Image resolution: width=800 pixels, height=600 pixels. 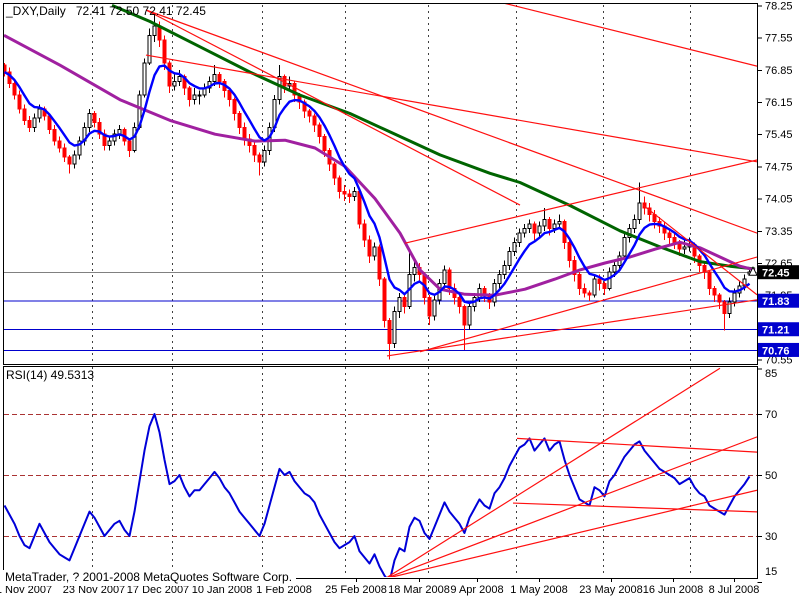 What do you see at coordinates (611, 590) in the screenshot?
I see `time-tick-label: 23 May 2008` at bounding box center [611, 590].